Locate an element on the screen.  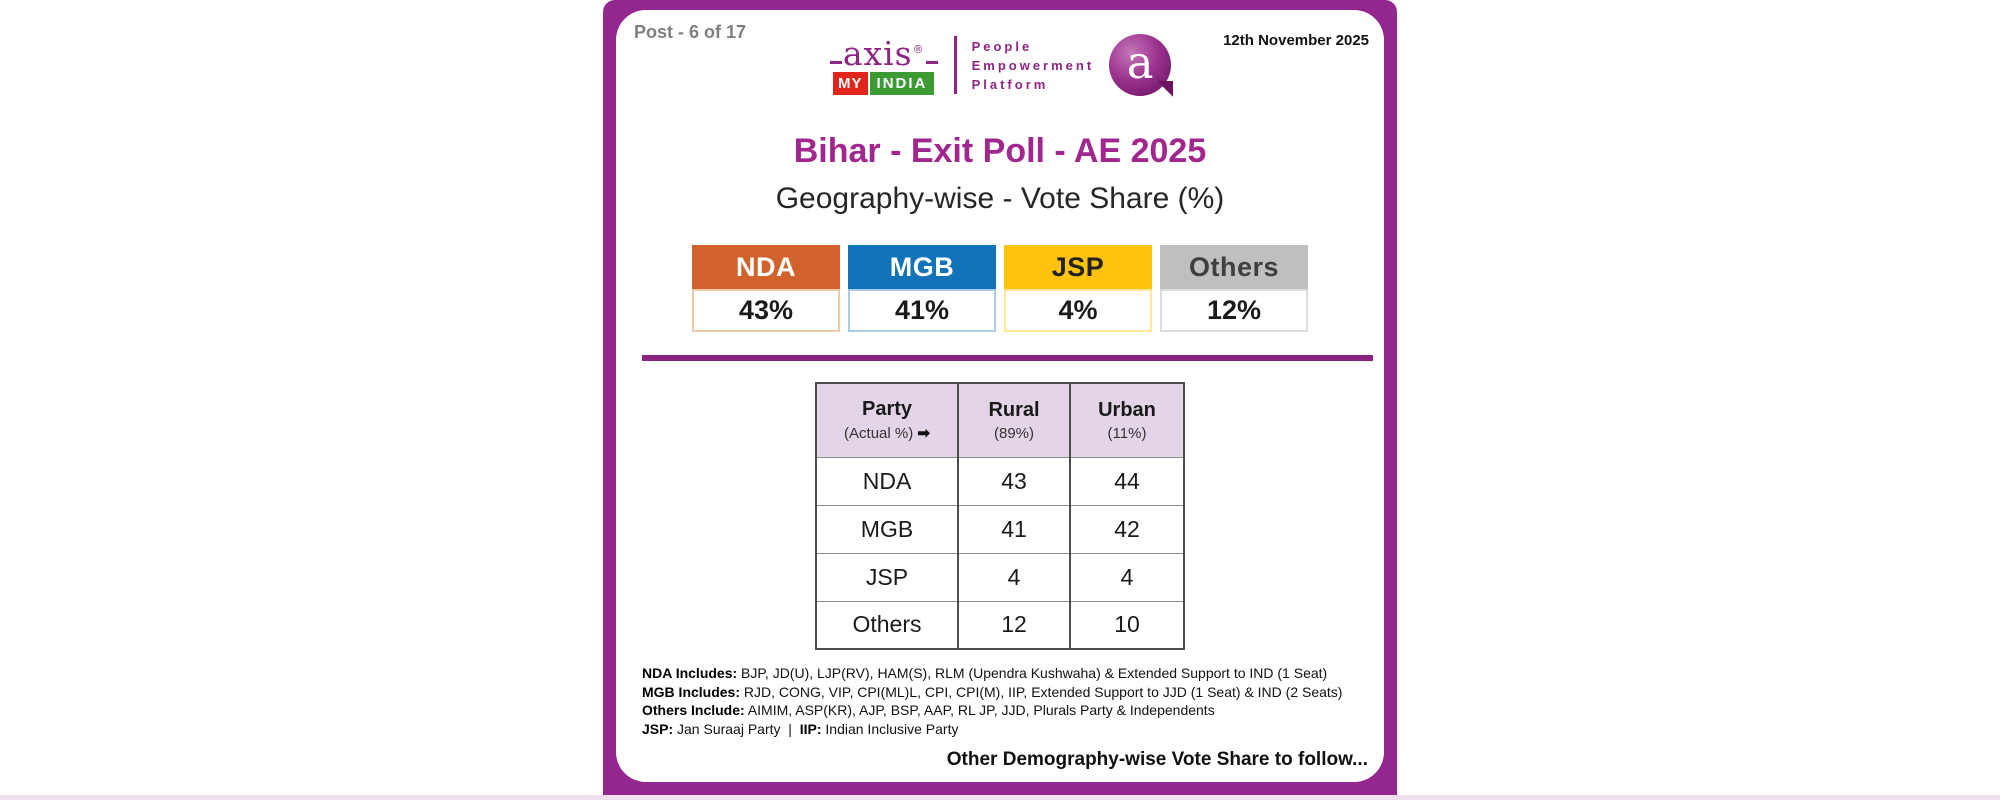
summary-card-nda: NDA 43% is located at coordinates (766, 288).